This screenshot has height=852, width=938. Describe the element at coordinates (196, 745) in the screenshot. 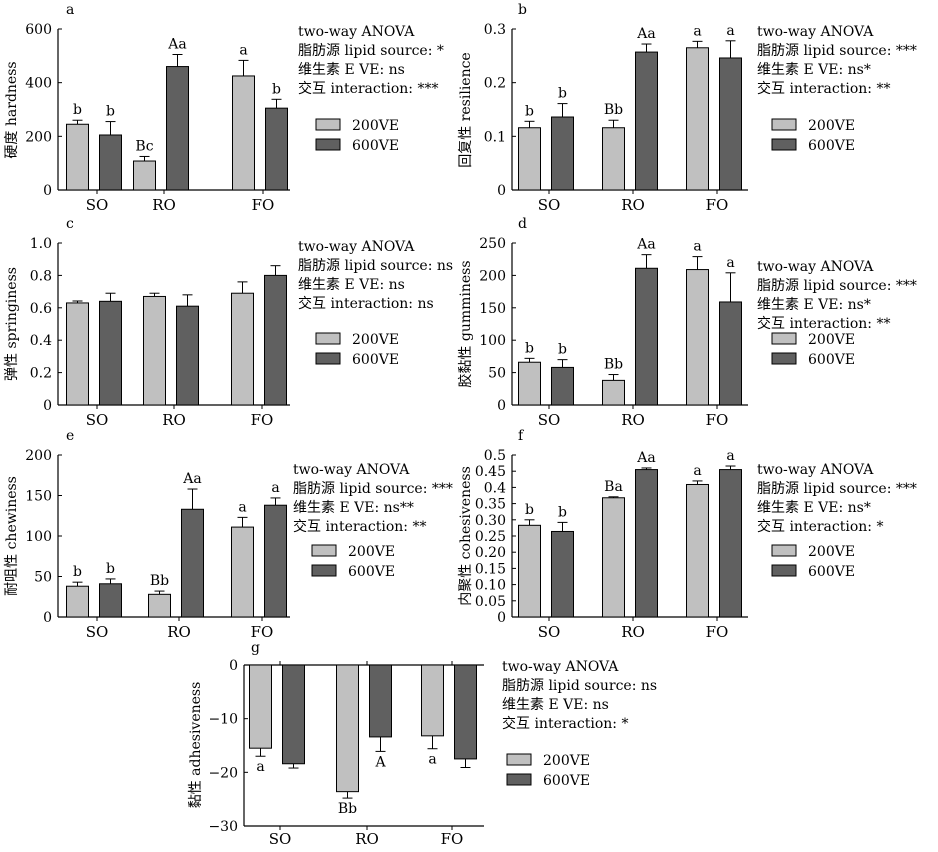

I see `y-axis-label: 黏性 adhesiveness` at that location.